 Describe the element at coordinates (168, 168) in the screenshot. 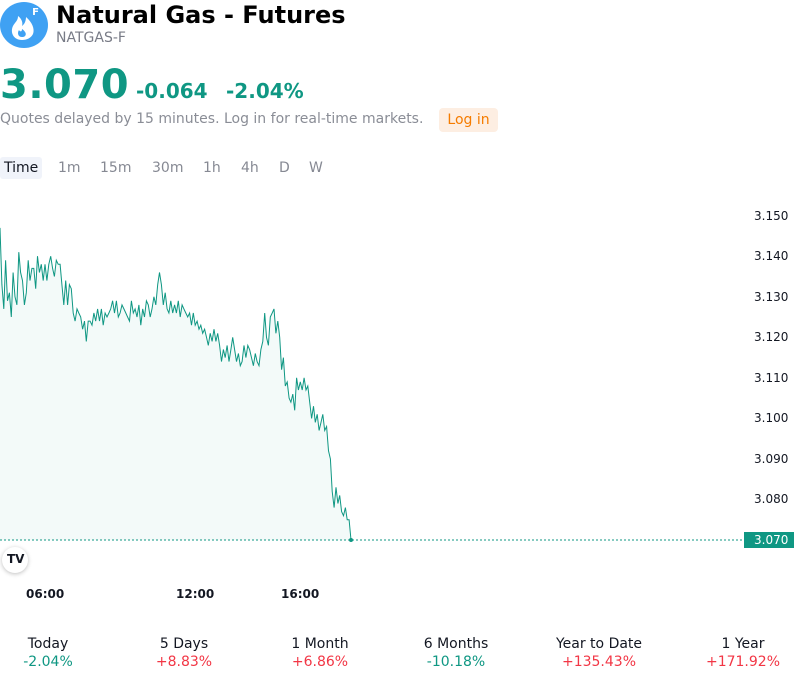

I see `tab-30m: 30m` at that location.